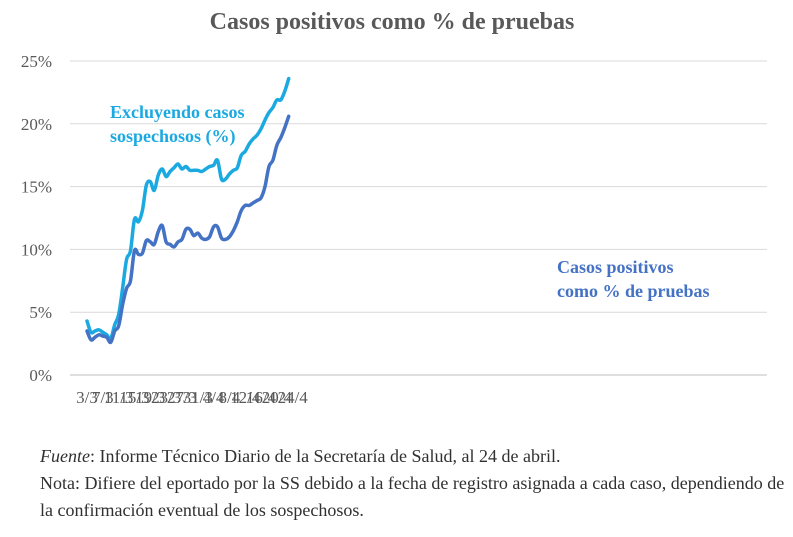 The image size is (793, 537). Describe the element at coordinates (293, 397) in the screenshot. I see `x-tick-label: 24/4` at that location.